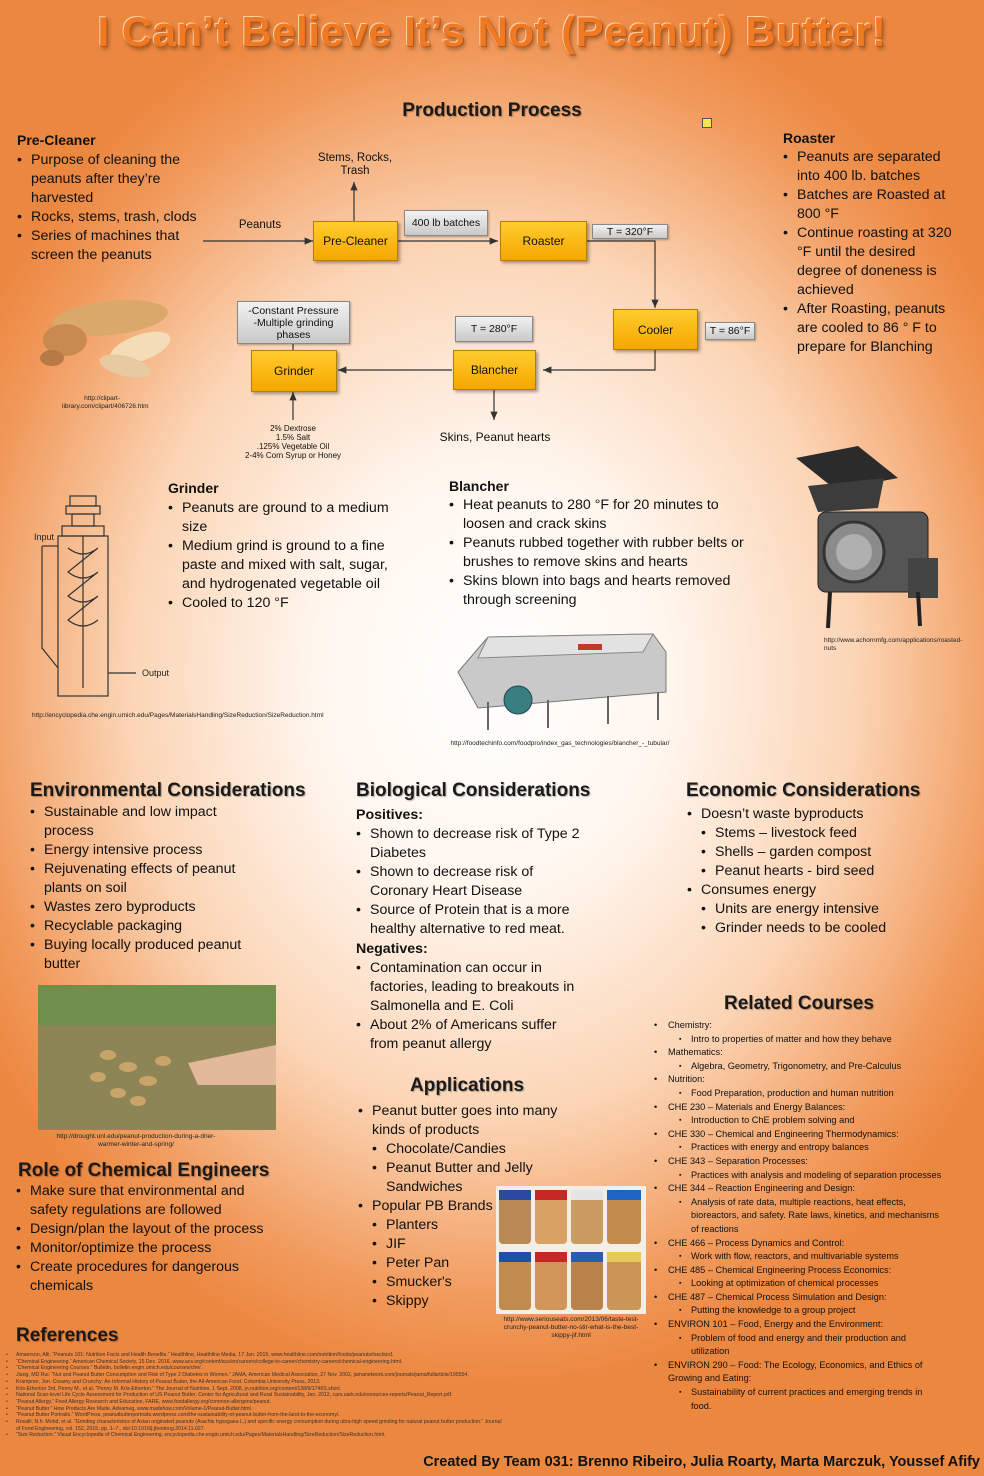 The width and height of the screenshot is (984, 1476). Describe the element at coordinates (145, 955) in the screenshot. I see `list-item: Buying locally produced peanut butter` at that location.